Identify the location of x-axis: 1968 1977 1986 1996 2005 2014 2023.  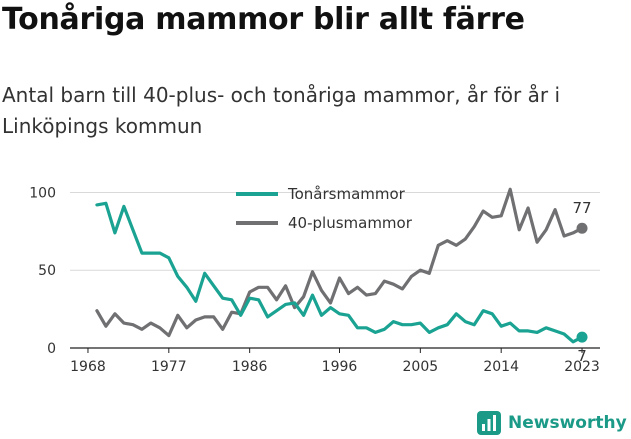
(335, 361).